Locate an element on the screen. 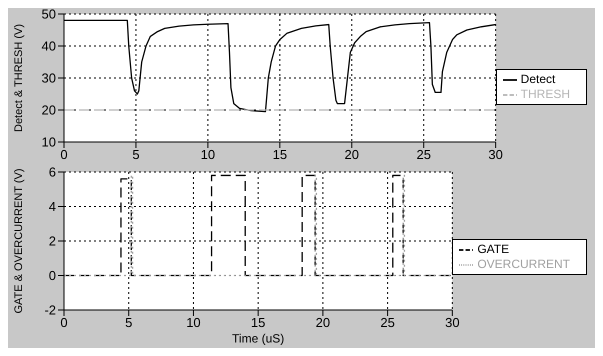 This screenshot has width=603, height=356. y-axis-title: Detect & THRESH (V) is located at coordinates (18, 78).